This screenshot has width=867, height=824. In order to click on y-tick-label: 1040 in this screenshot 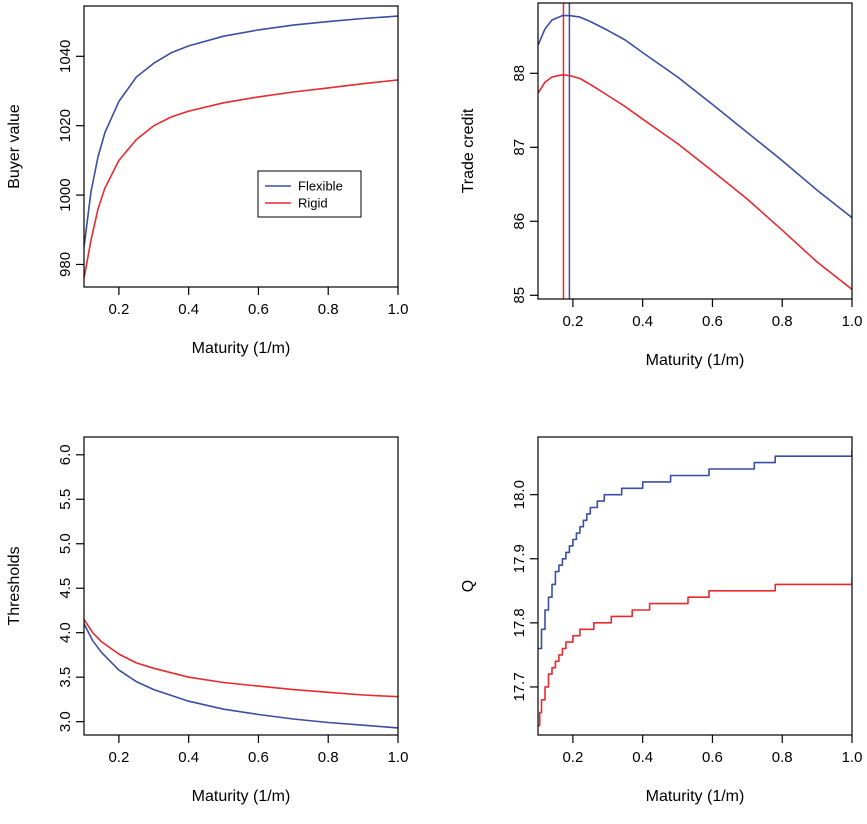, I will do `click(65, 56)`.